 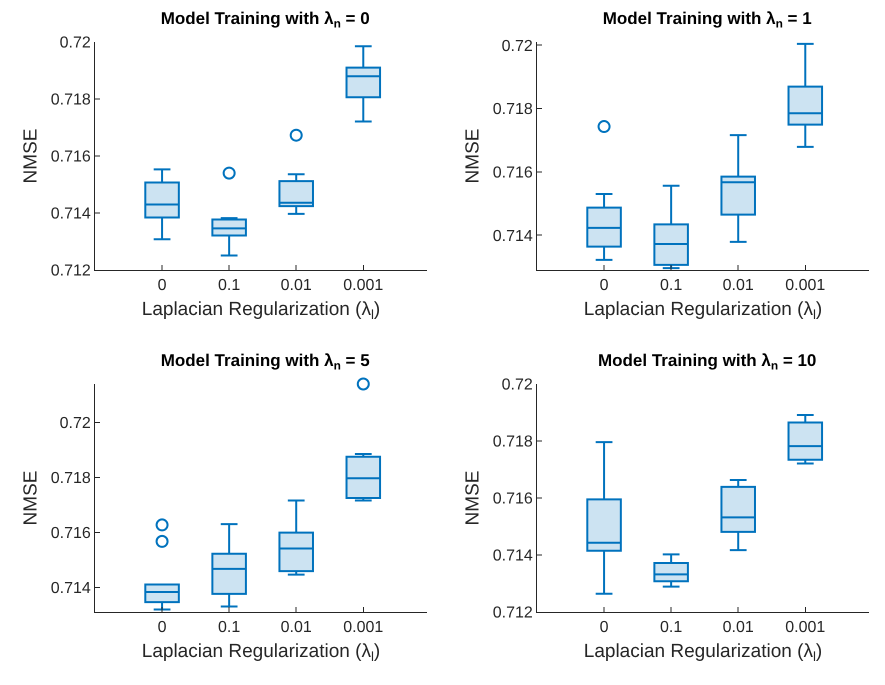 I want to click on chart-title: Model Training with λ$_{n}$ = 0, so click(x=265, y=19).